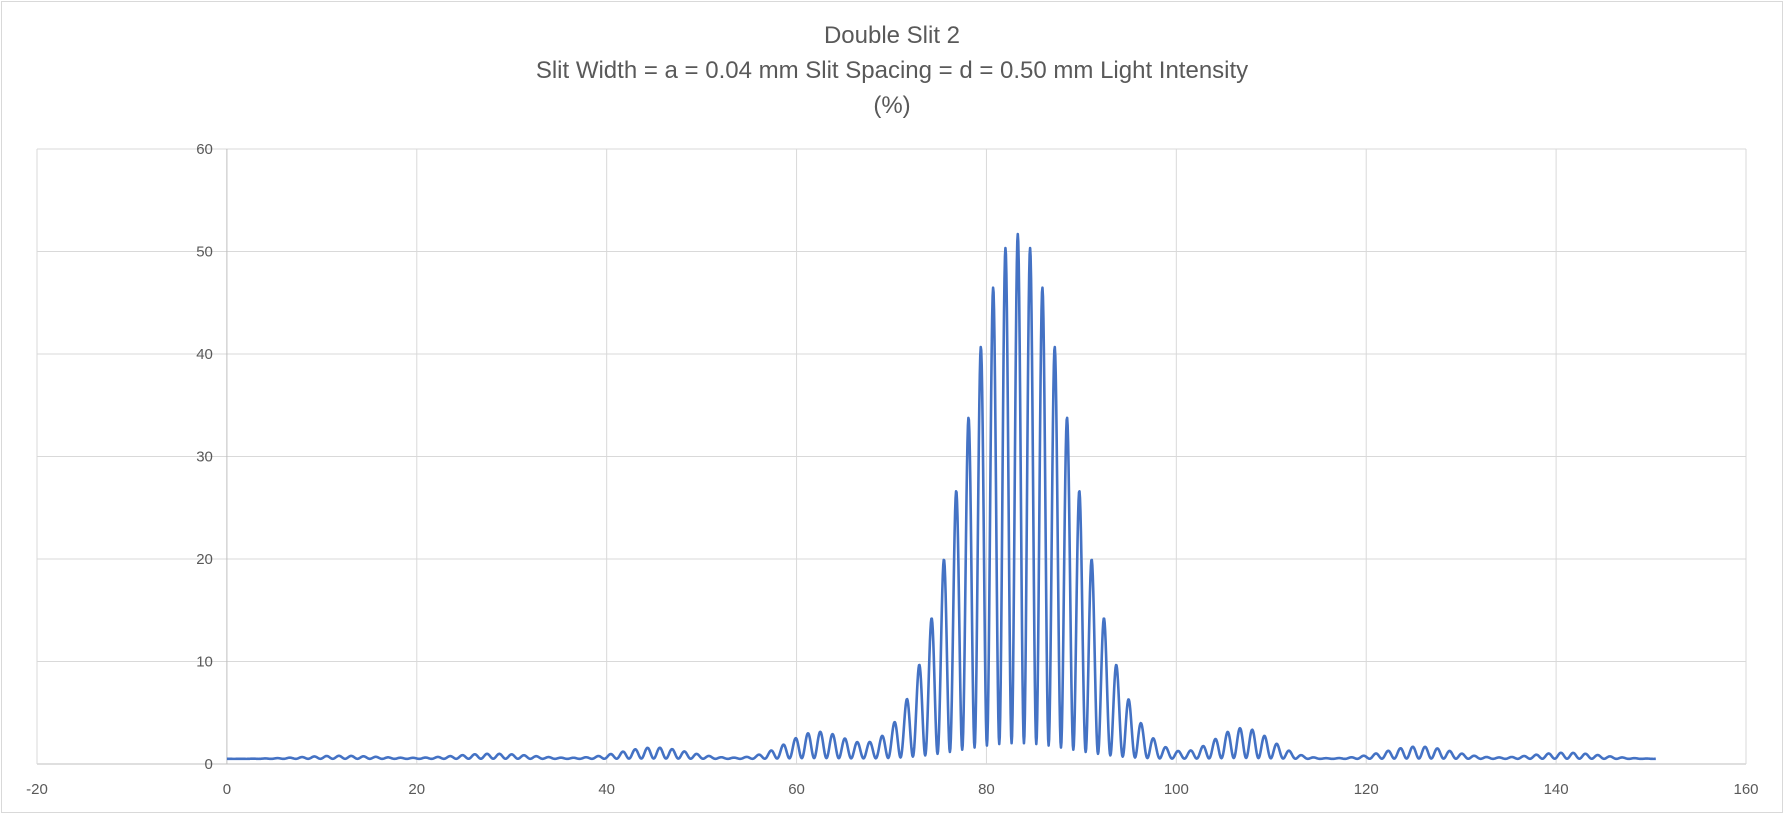 Image resolution: width=1784 pixels, height=814 pixels. Describe the element at coordinates (1745, 789) in the screenshot. I see `x-tick-label: 160` at that location.